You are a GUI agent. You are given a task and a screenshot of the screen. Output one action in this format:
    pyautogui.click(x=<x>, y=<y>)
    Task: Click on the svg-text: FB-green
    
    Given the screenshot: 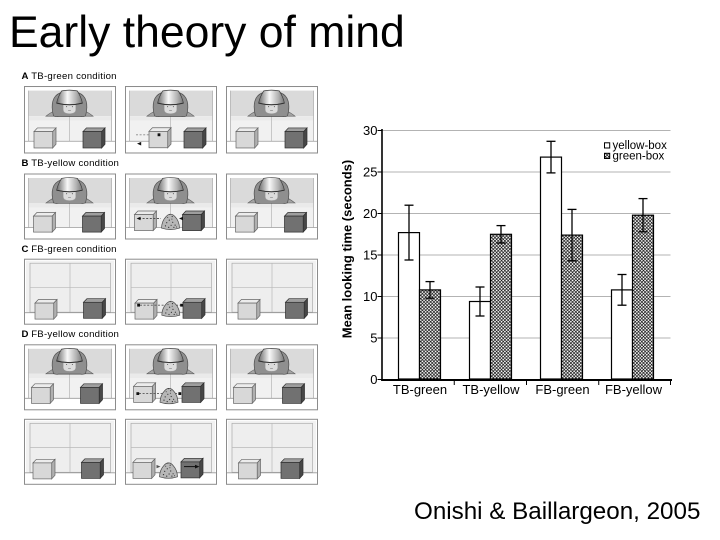 What is the action you would take?
    pyautogui.click(x=562, y=389)
    